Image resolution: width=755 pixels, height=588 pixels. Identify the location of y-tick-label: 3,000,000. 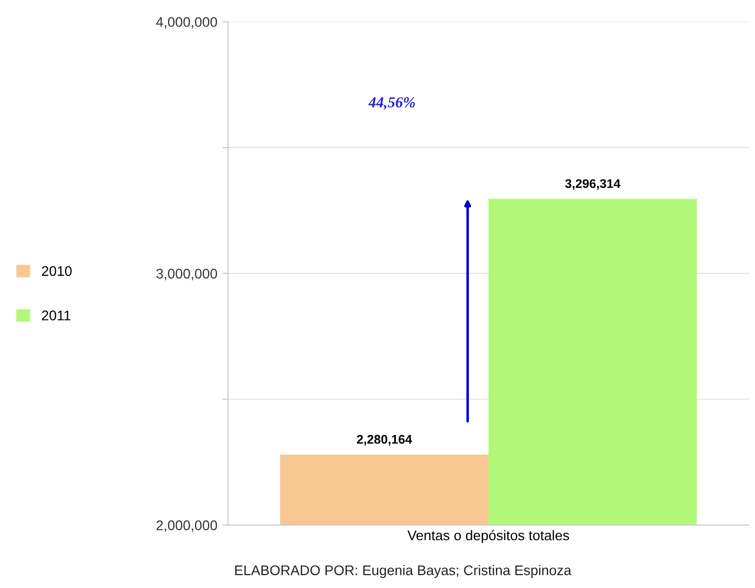
(187, 274).